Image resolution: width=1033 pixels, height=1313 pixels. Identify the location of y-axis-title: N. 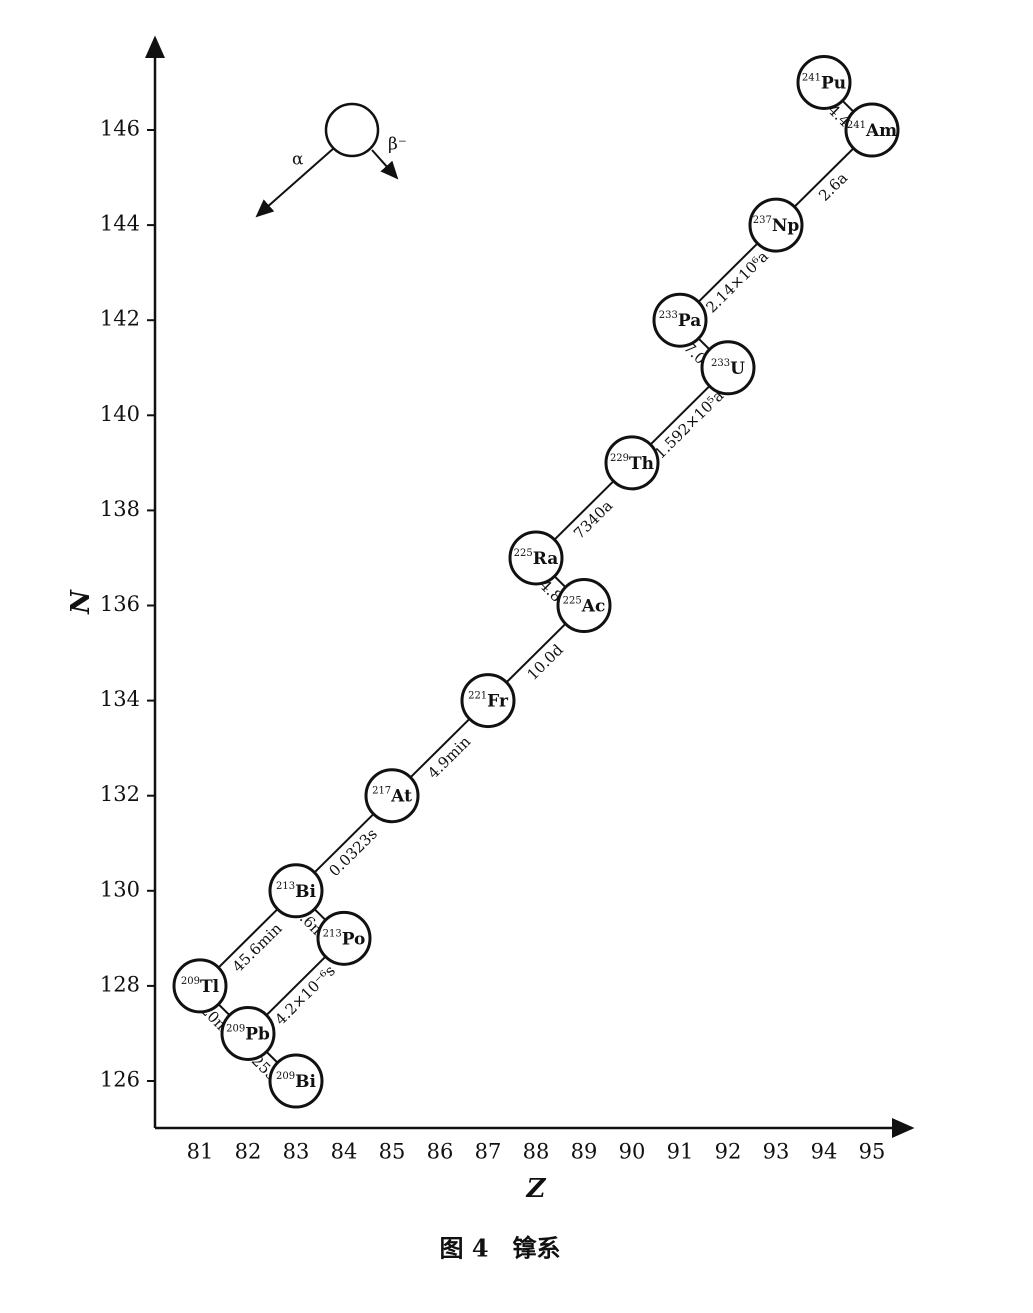
(81, 602).